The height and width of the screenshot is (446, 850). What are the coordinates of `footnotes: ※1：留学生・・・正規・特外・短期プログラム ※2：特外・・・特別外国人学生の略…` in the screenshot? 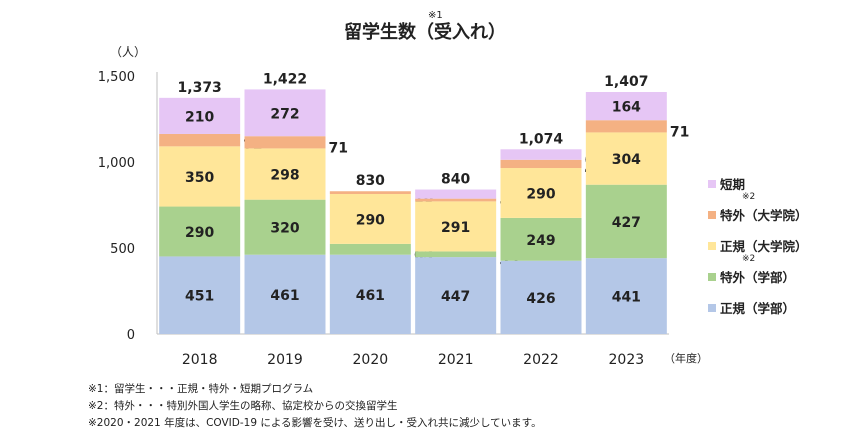 It's located at (315, 406).